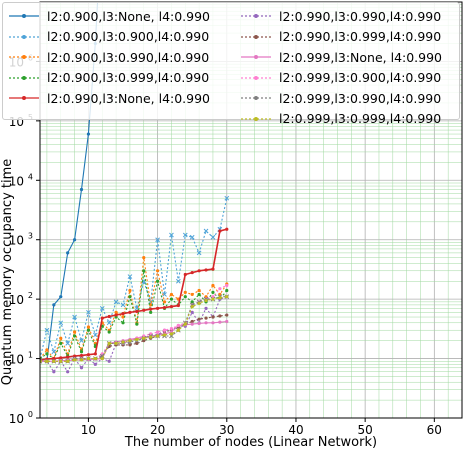  Describe the element at coordinates (340, 119) in the screenshot. I see `legend-item: l2:0.999,l3:0.999,l4:0.990` at that location.